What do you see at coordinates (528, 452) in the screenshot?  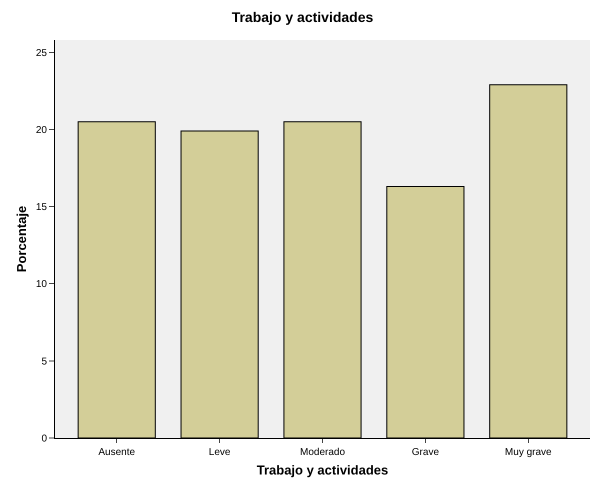 I see `x-tick-label: Muy grave` at bounding box center [528, 452].